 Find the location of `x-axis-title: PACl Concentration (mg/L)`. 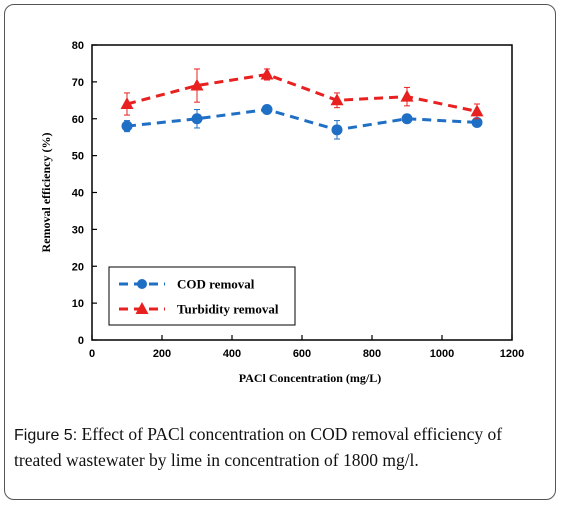

x-axis-title: PACl Concentration (mg/L) is located at coordinates (310, 378).